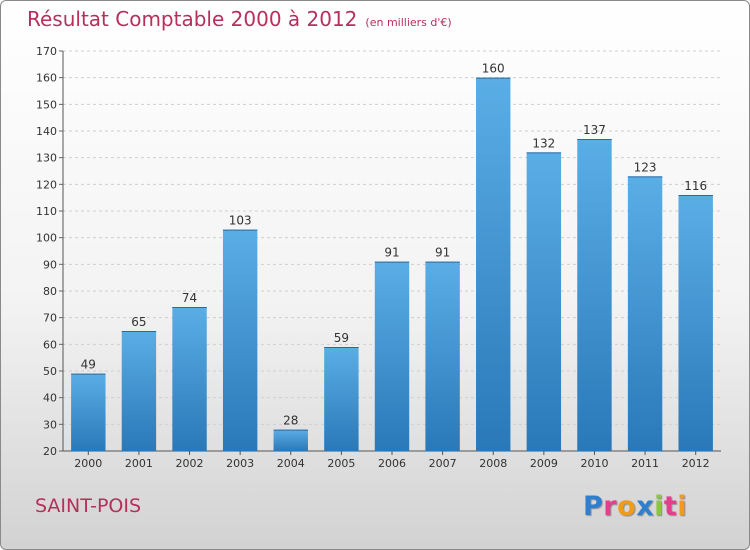 This screenshot has width=750, height=550. I want to click on x-tick-label: 2004, so click(291, 463).